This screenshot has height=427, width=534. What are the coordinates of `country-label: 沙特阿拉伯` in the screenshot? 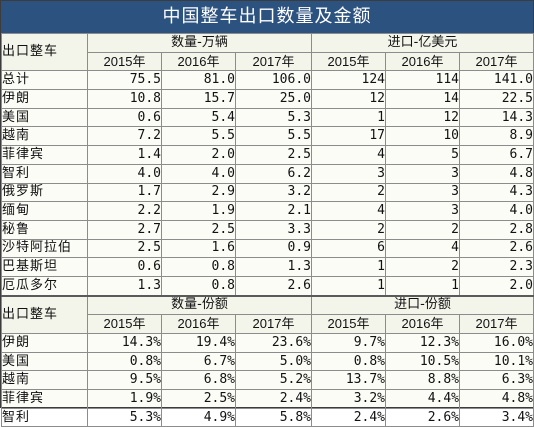 It's located at (44, 248).